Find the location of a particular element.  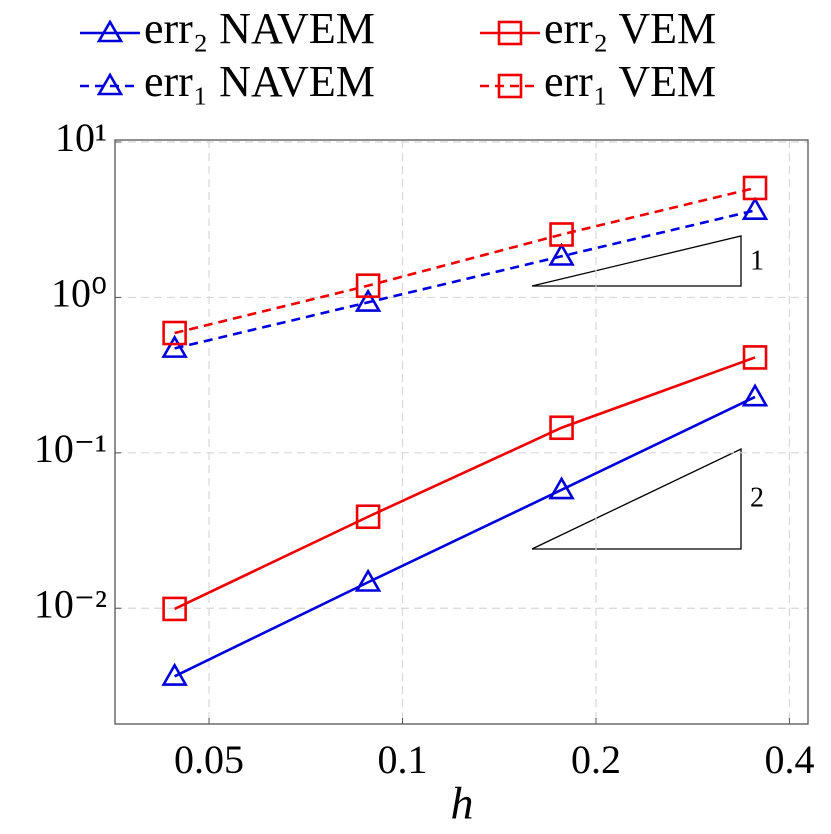

x-tick-label: 0.2 is located at coordinates (596, 759).